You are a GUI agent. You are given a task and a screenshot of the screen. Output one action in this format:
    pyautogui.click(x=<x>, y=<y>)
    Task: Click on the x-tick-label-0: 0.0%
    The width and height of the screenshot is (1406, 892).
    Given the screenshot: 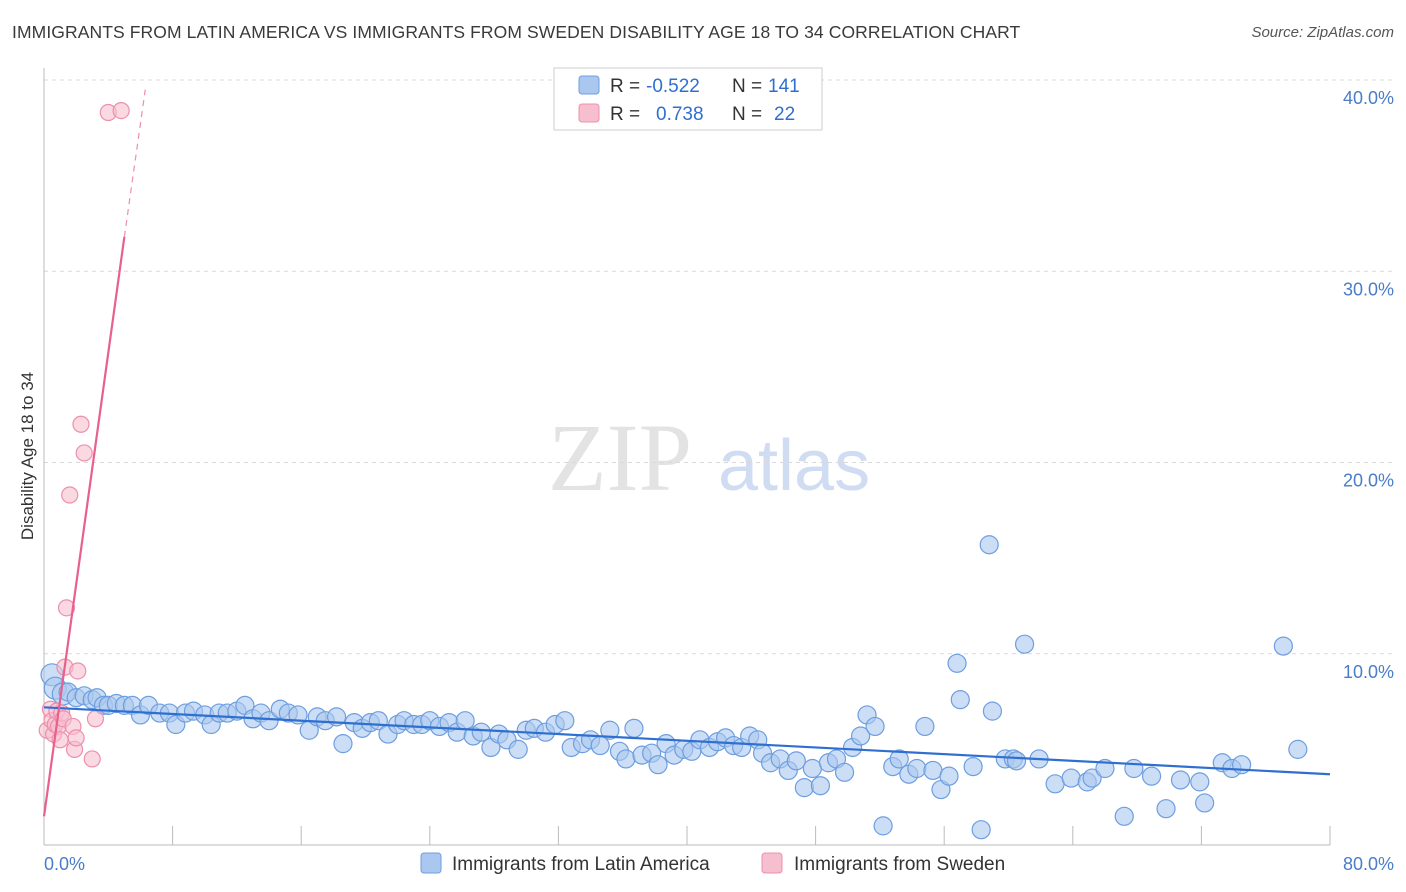 What is the action you would take?
    pyautogui.click(x=64, y=864)
    